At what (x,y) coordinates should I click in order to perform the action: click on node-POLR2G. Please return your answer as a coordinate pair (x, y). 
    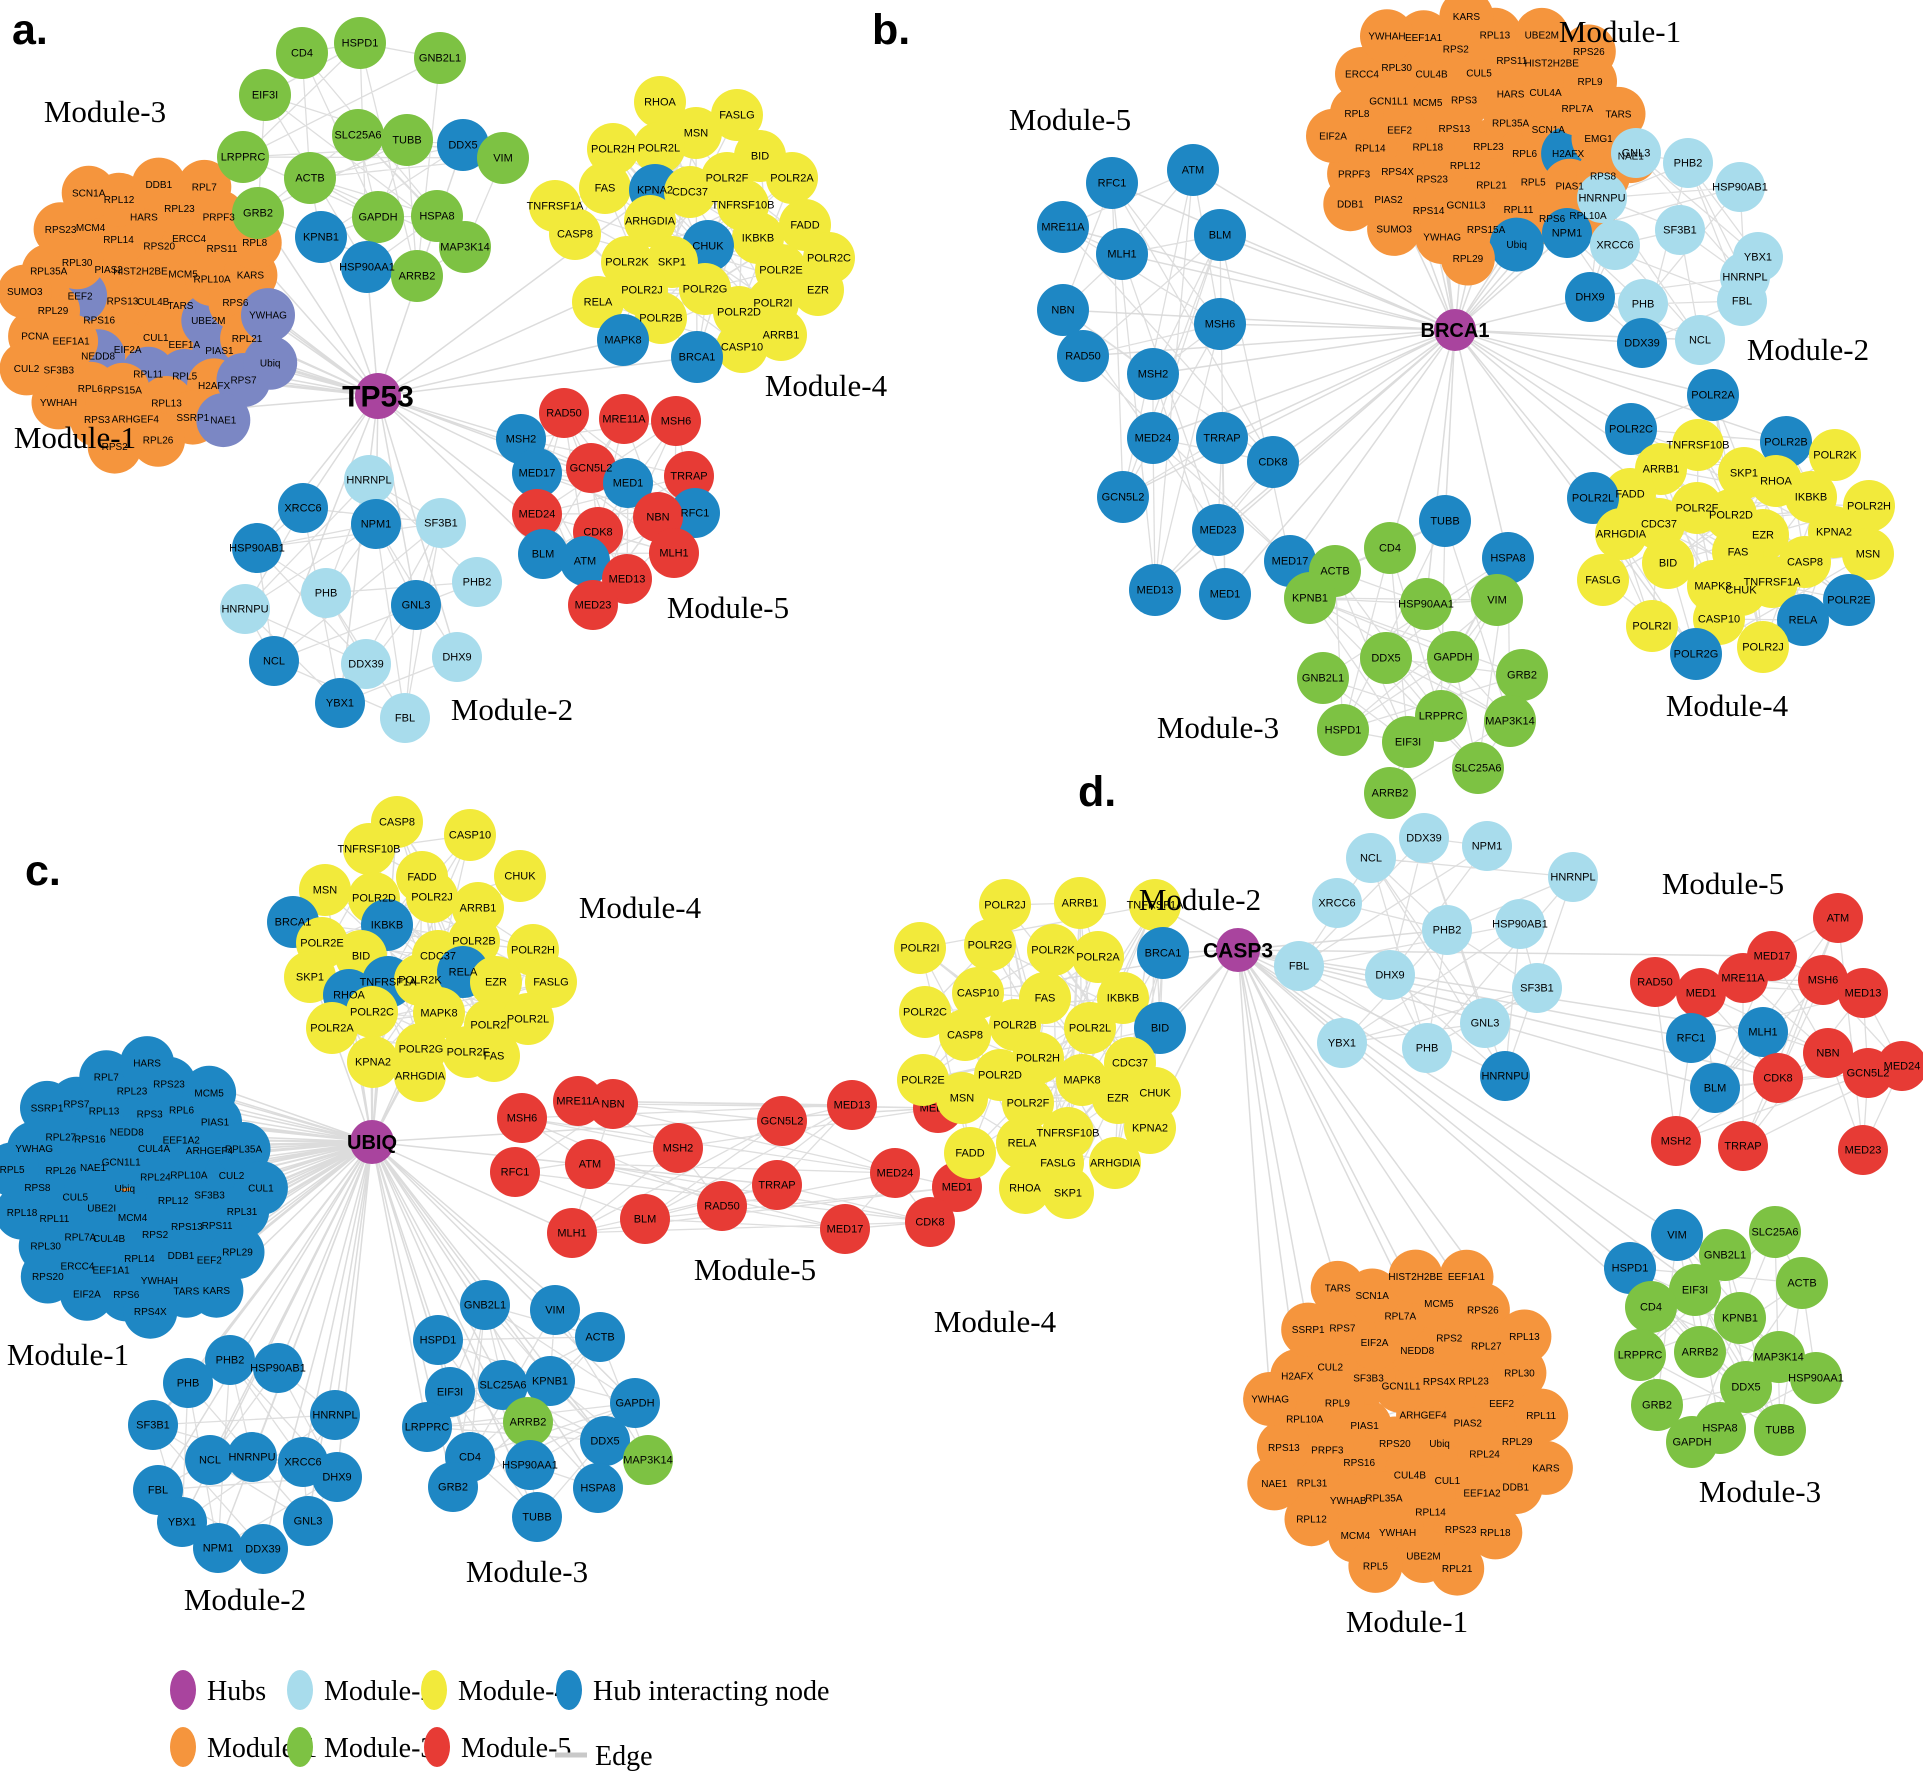
    Looking at the image, I should click on (1696, 654).